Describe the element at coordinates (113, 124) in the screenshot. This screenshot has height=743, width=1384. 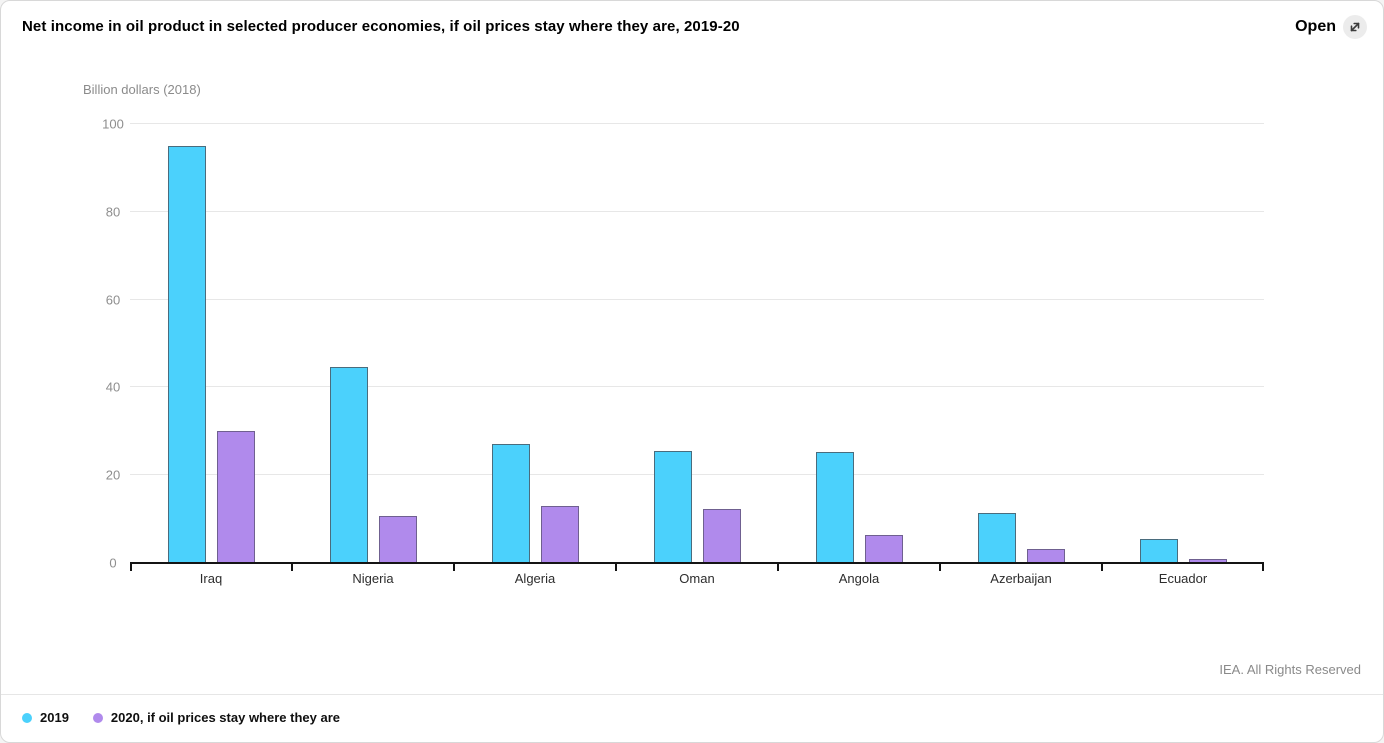
I see `y-tick-label-100: 100` at that location.